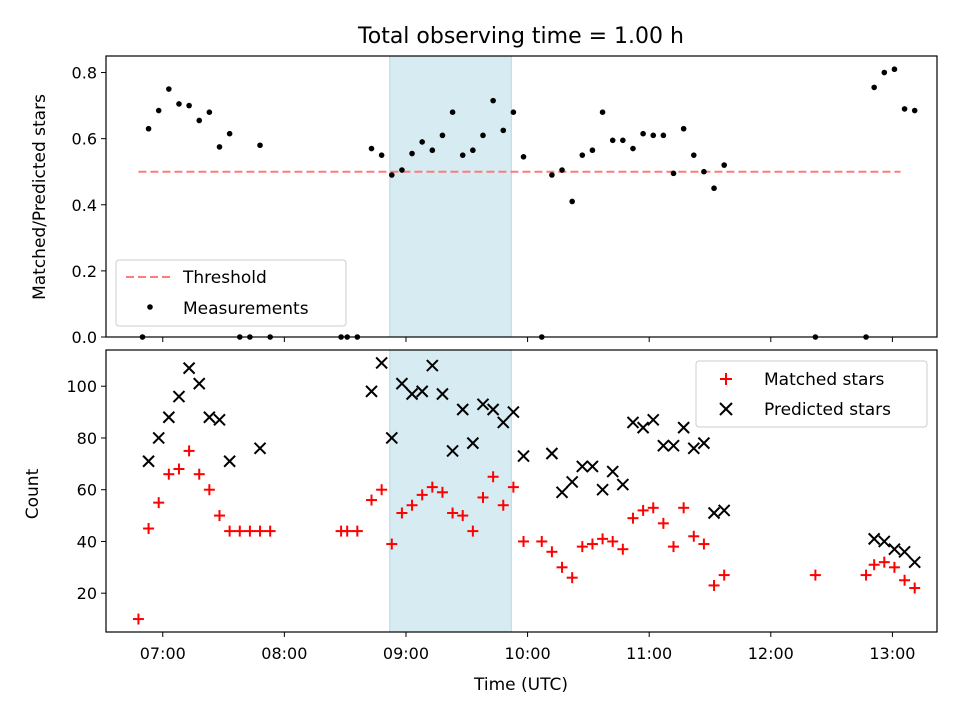 The height and width of the screenshot is (720, 960). I want to click on bottom-ytick-label: 40, so click(87, 541).